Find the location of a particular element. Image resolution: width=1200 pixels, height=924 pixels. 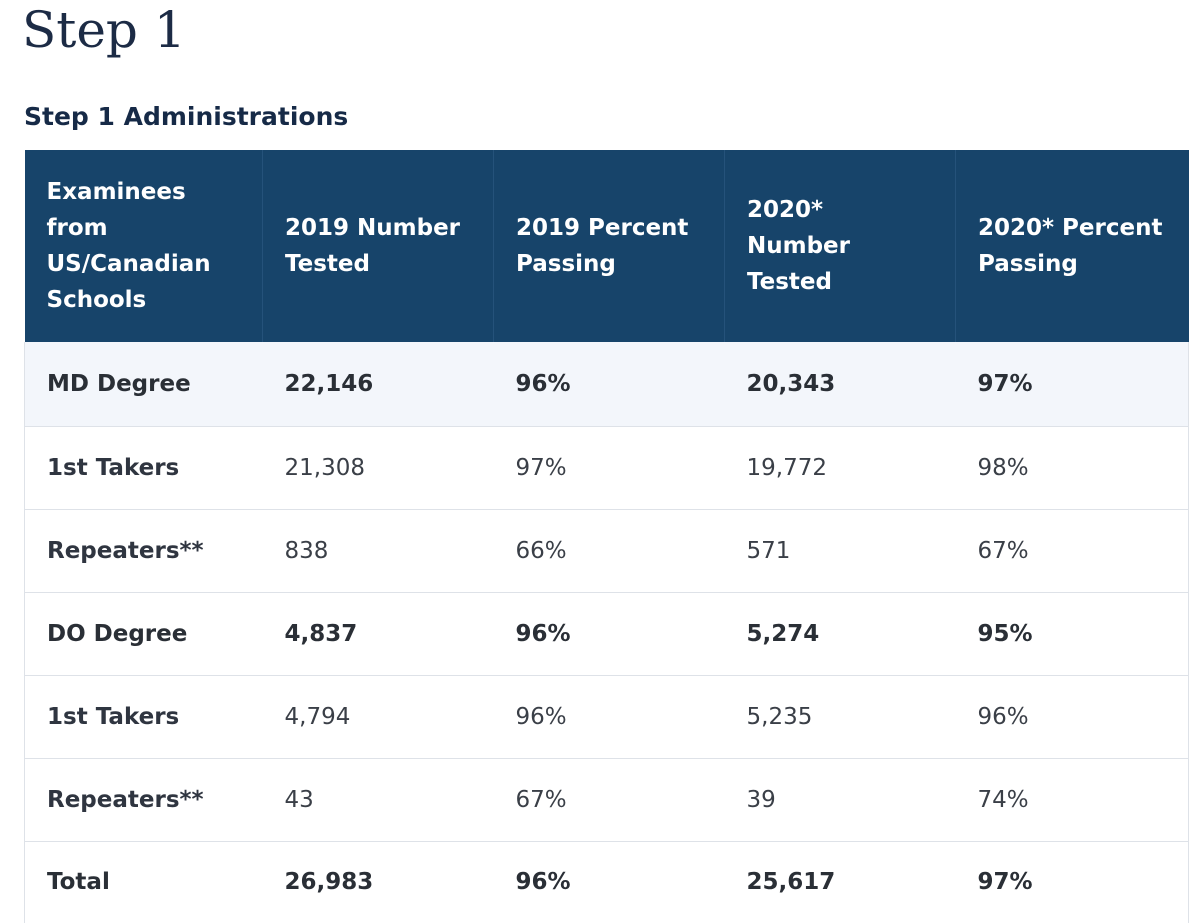

cell-2019-number-tested: 4,794 is located at coordinates (378, 717).